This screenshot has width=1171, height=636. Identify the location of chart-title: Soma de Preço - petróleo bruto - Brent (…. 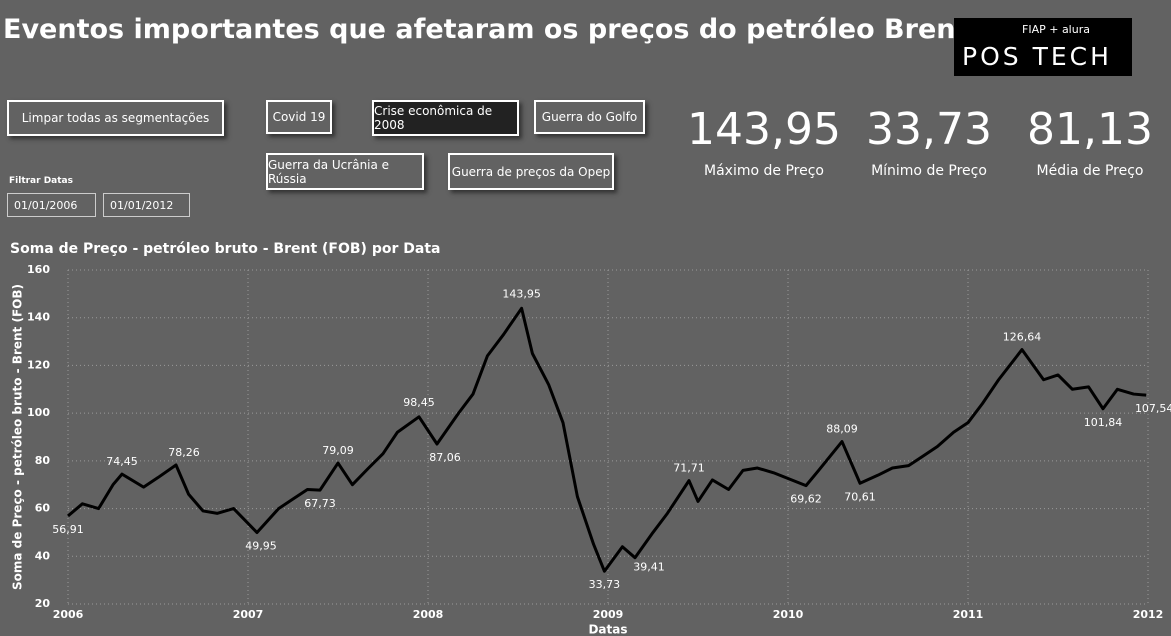
(225, 249).